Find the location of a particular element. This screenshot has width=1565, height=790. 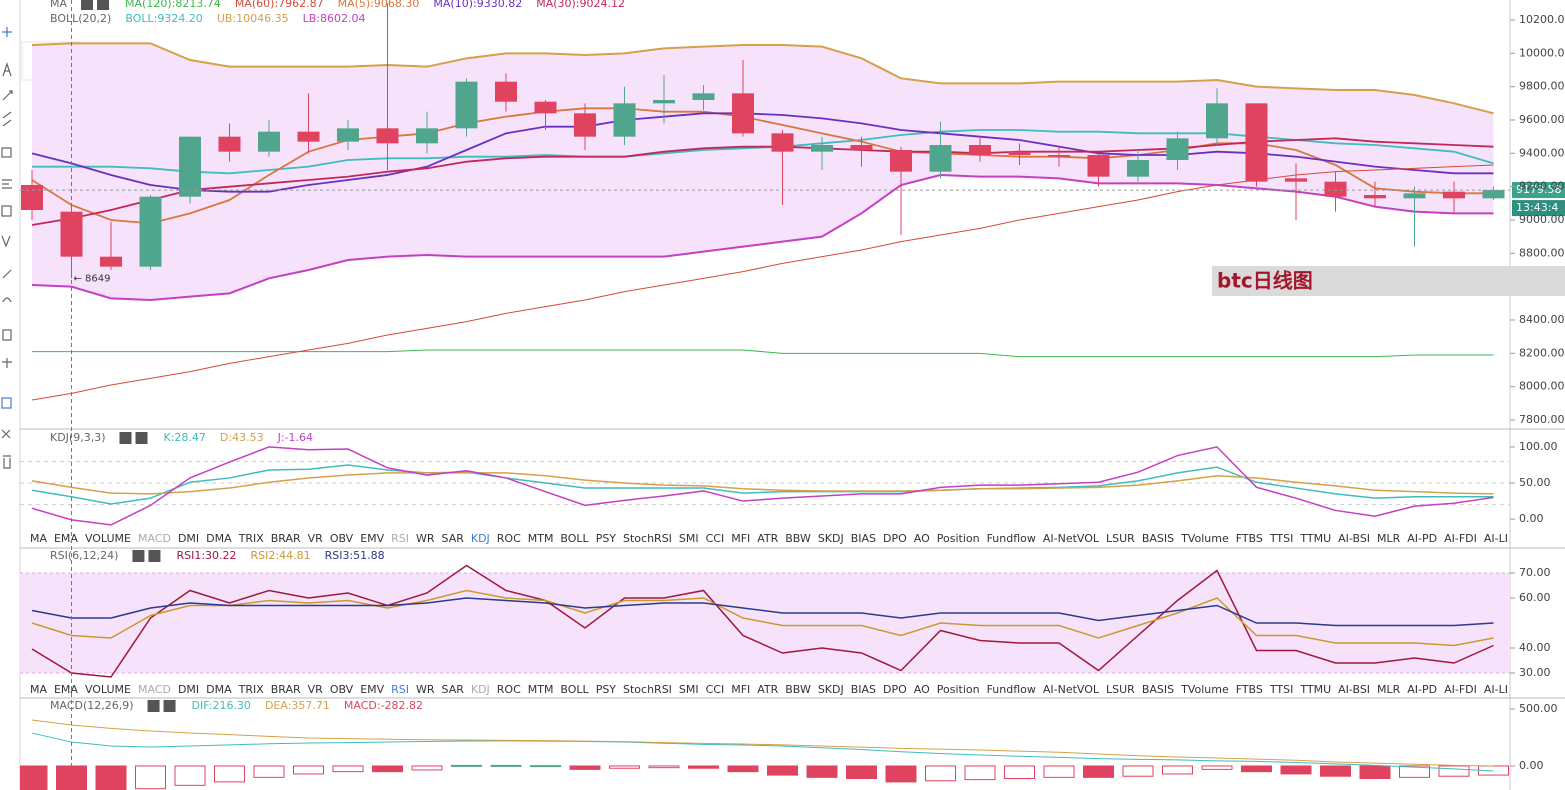

indicator-tab: BBW is located at coordinates (798, 538).